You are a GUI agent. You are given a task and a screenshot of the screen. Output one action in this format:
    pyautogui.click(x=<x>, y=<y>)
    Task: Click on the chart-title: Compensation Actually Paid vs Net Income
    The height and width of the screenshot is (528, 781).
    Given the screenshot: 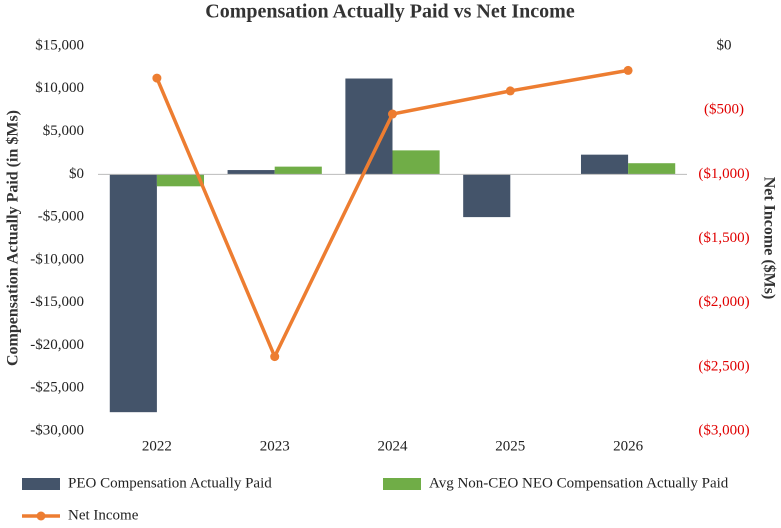 What is the action you would take?
    pyautogui.click(x=390, y=12)
    